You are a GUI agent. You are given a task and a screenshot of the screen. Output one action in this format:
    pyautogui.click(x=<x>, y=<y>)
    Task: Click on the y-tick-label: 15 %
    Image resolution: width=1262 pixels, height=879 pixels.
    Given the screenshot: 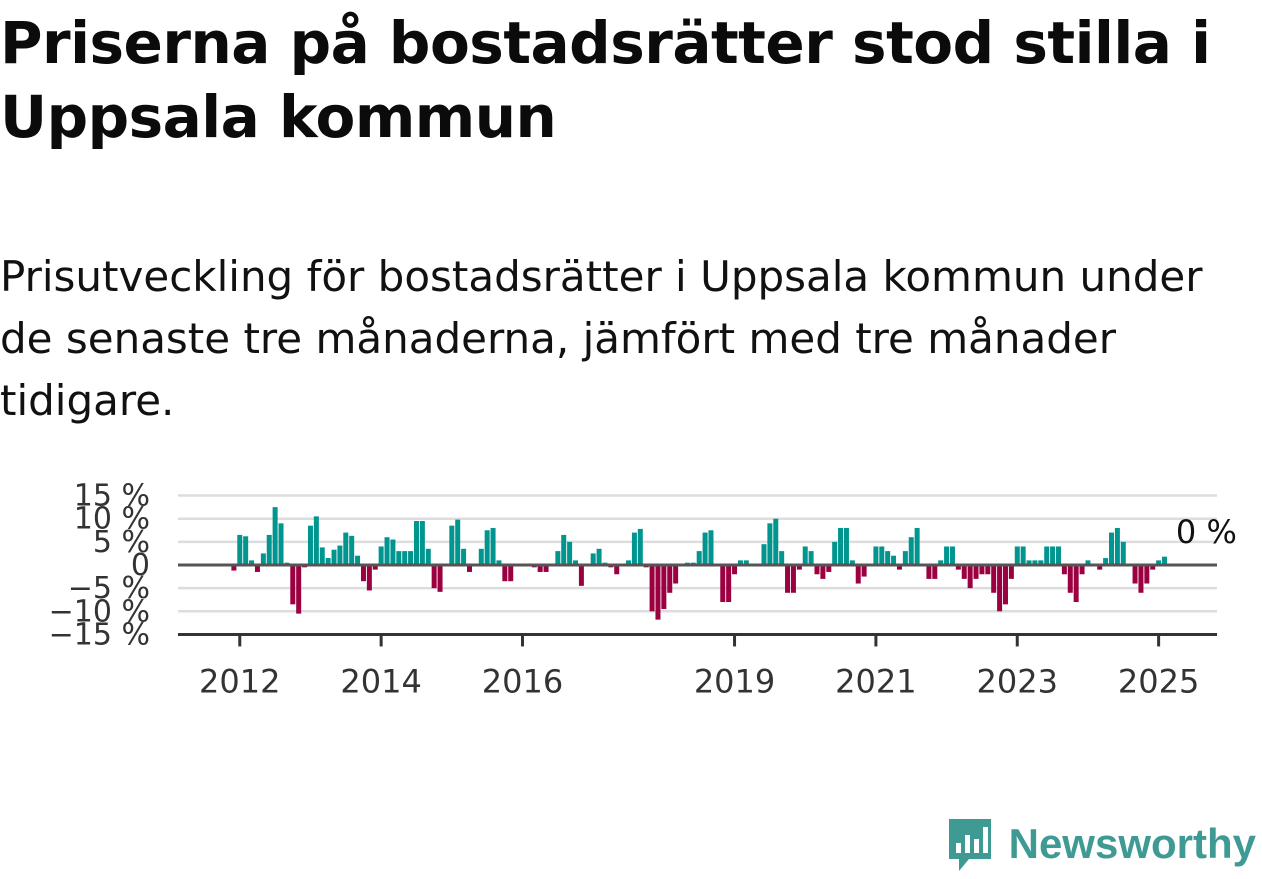 What is the action you would take?
    pyautogui.click(x=112, y=496)
    